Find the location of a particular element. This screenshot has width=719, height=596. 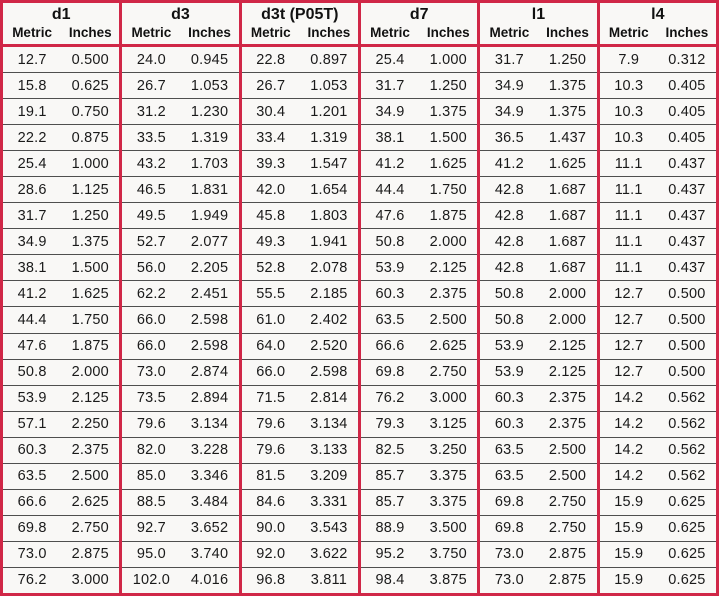

table-row: 61.0 2.402 is located at coordinates (299, 319).